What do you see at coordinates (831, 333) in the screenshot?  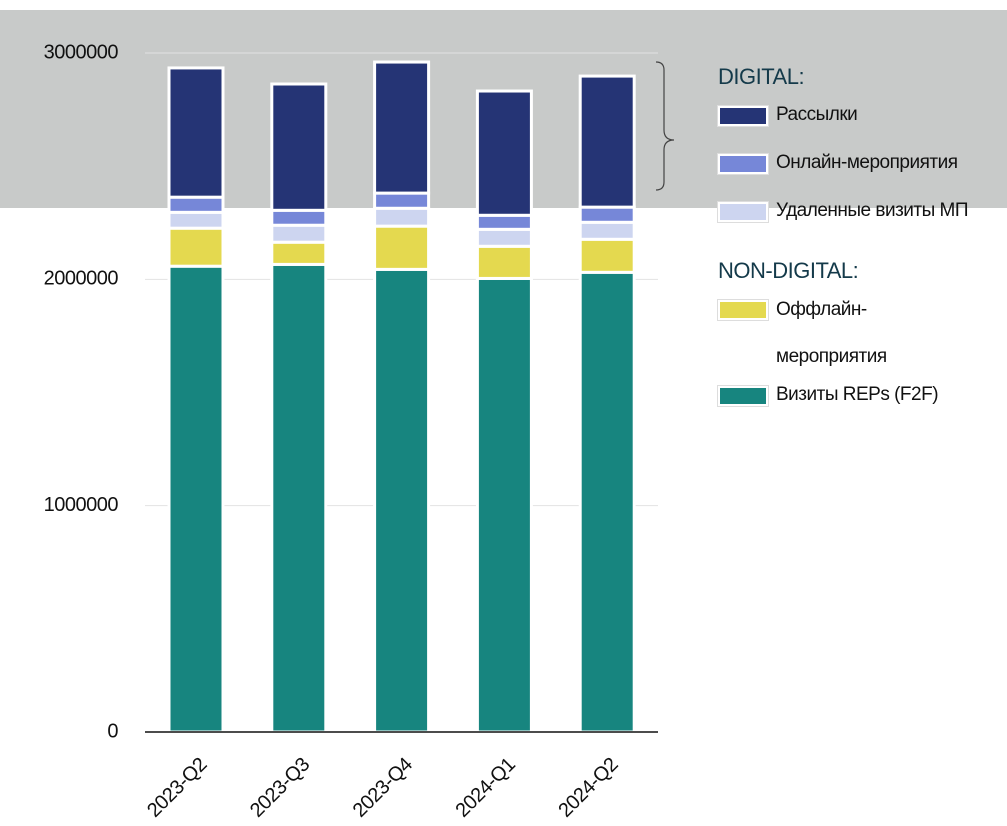 I see `legend-label: Оффлайн-мероприятия` at bounding box center [831, 333].